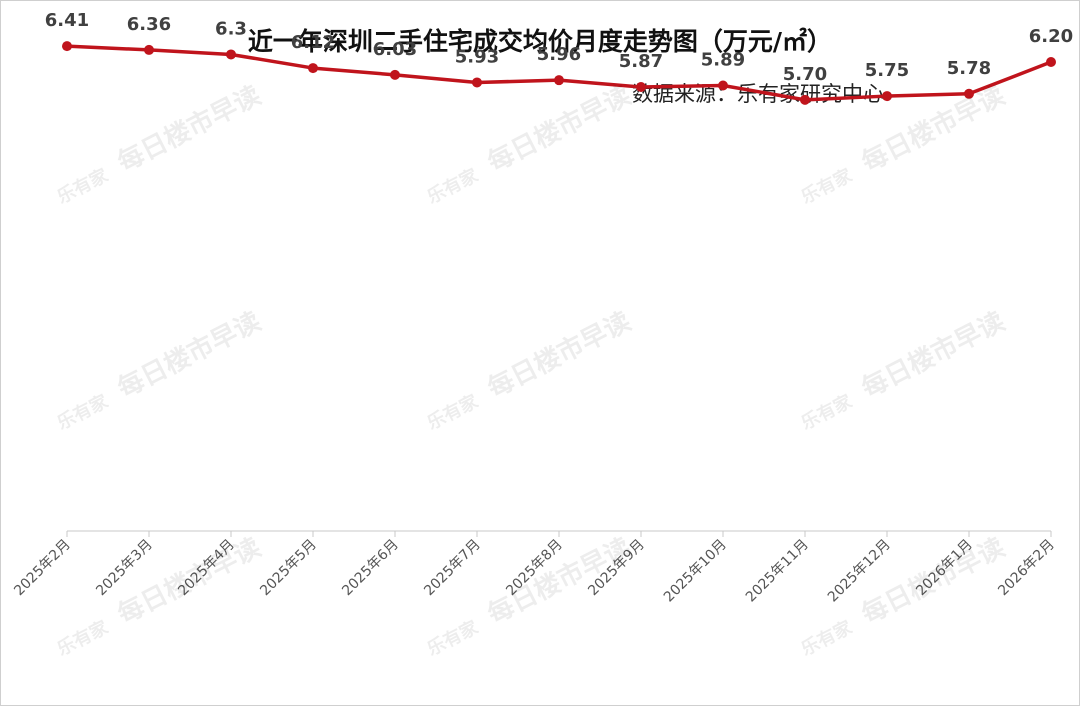 Image resolution: width=1080 pixels, height=706 pixels. Describe the element at coordinates (944, 568) in the screenshot. I see `x-tick-label: 2026年1月` at that location.